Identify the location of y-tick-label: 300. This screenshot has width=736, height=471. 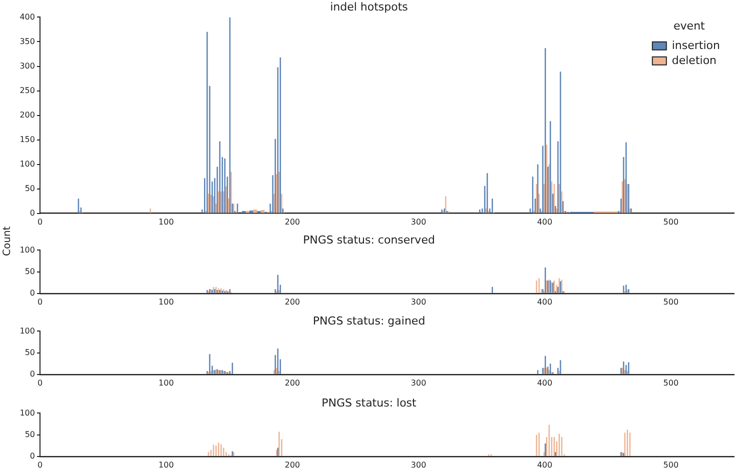
(27, 65).